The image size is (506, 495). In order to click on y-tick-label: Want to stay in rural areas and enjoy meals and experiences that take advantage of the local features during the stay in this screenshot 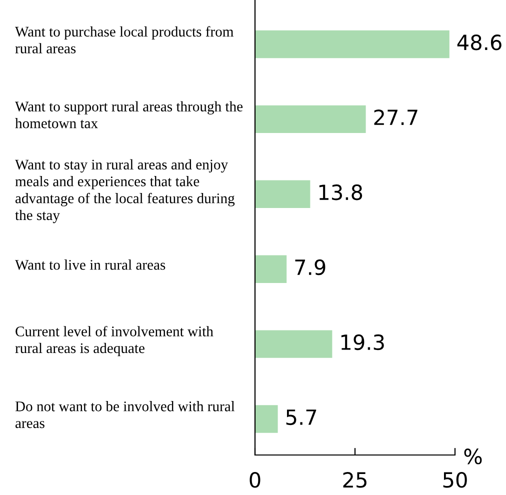, I will do `click(125, 191)`.